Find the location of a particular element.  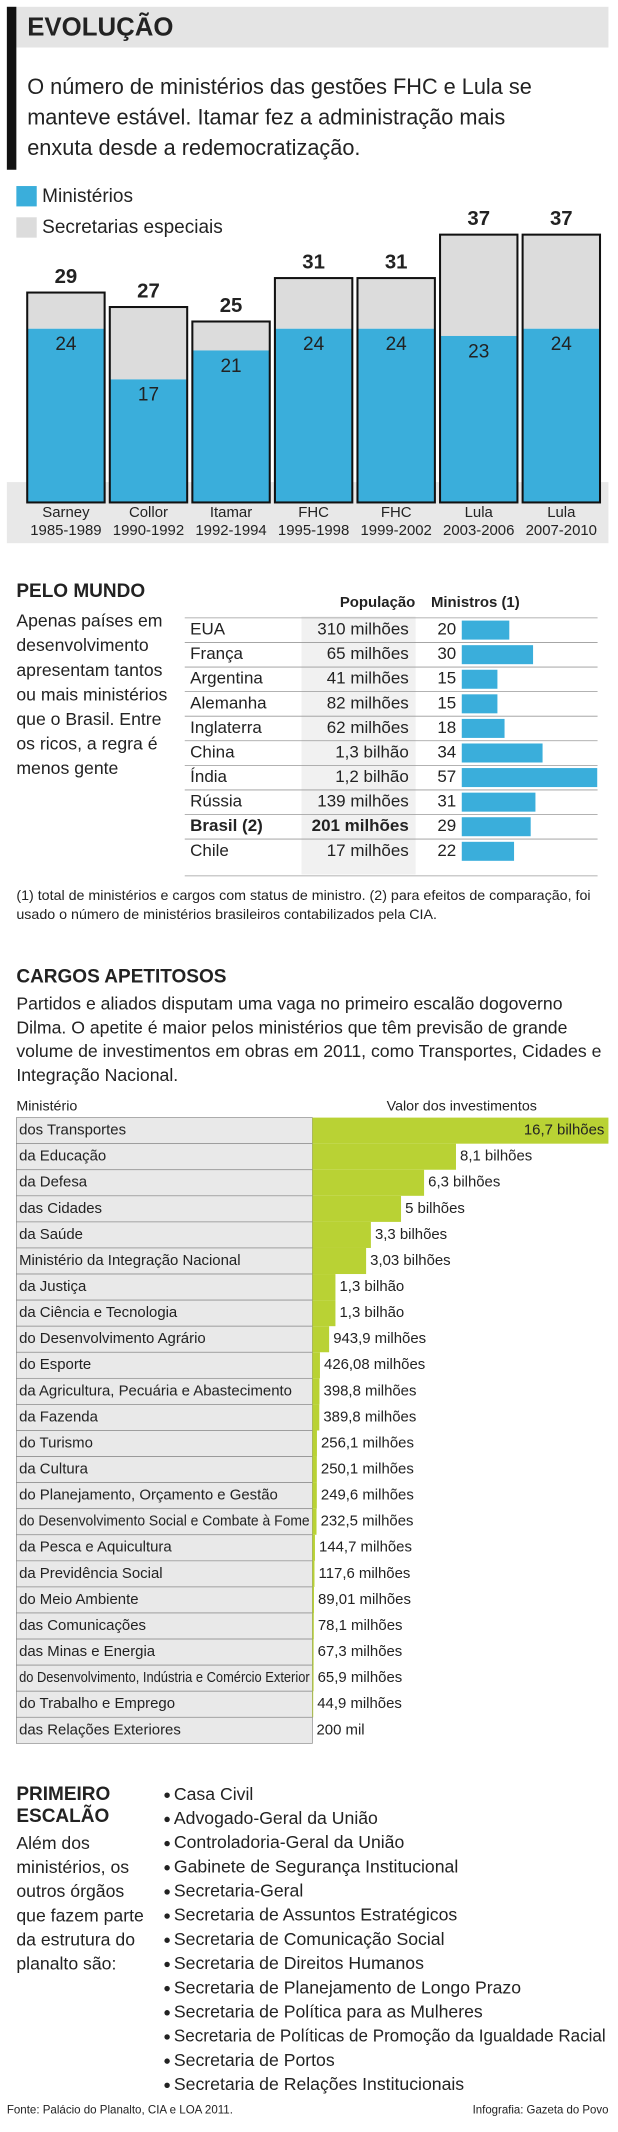

col-header: Valor dos investimentos is located at coordinates (462, 1107).